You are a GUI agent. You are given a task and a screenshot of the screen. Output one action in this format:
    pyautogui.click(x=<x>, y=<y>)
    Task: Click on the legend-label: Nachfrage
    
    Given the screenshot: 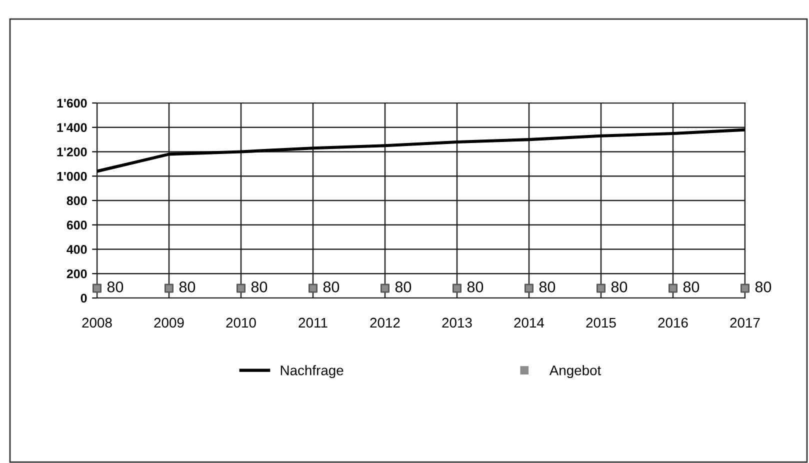 What is the action you would take?
    pyautogui.click(x=312, y=371)
    